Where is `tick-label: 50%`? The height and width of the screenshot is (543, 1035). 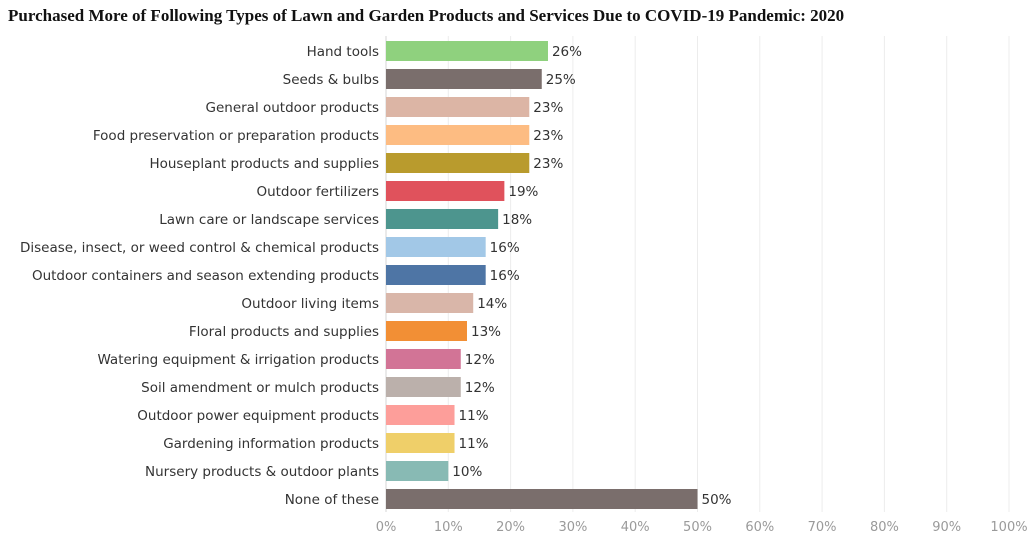 tick-label: 50% is located at coordinates (697, 527).